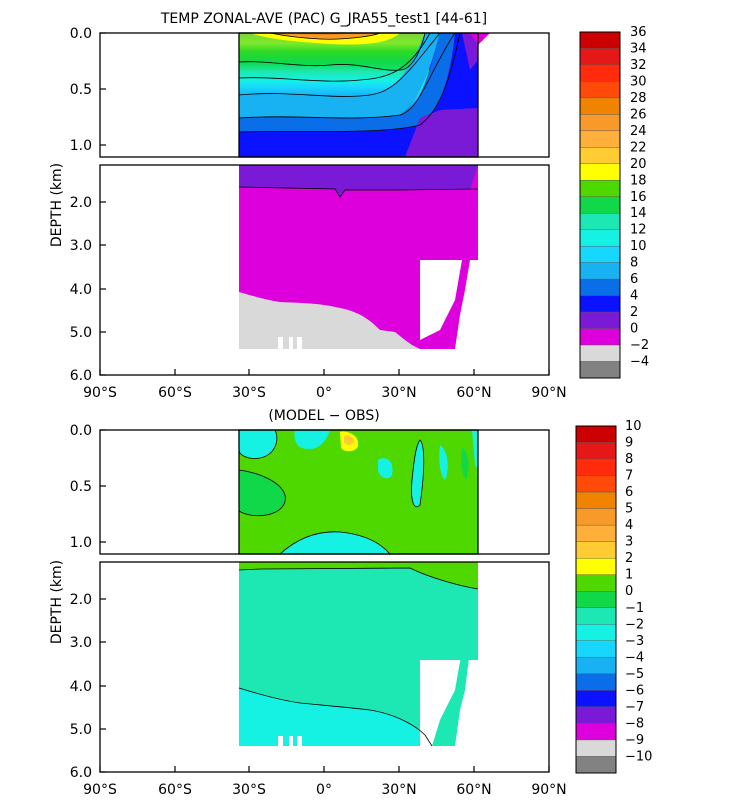  What do you see at coordinates (638, 32) in the screenshot?
I see `colorbar-label: 36` at bounding box center [638, 32].